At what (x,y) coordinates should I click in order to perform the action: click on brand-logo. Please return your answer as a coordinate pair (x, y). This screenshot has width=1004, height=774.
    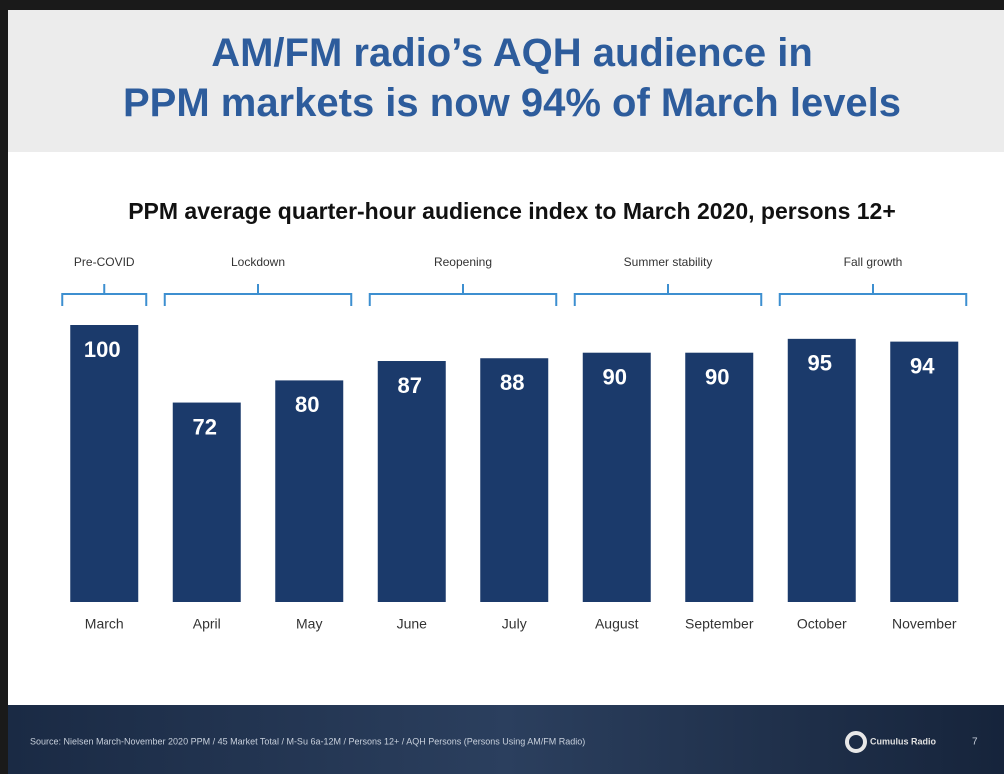
    Looking at the image, I should click on (856, 742).